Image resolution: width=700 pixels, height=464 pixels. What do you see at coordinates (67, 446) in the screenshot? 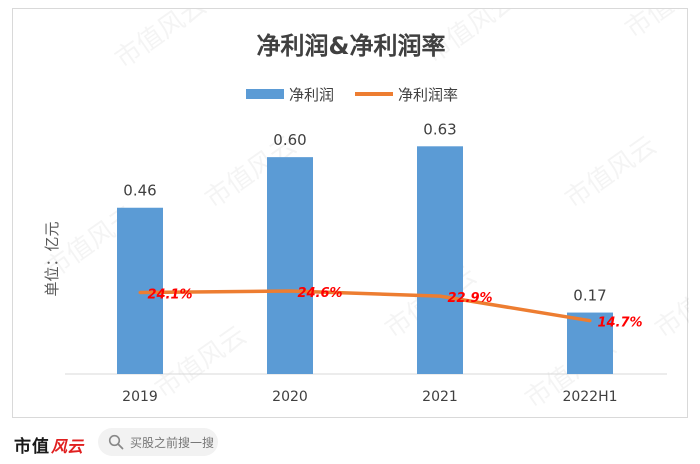
I see `brand-script: 风云` at bounding box center [67, 446].